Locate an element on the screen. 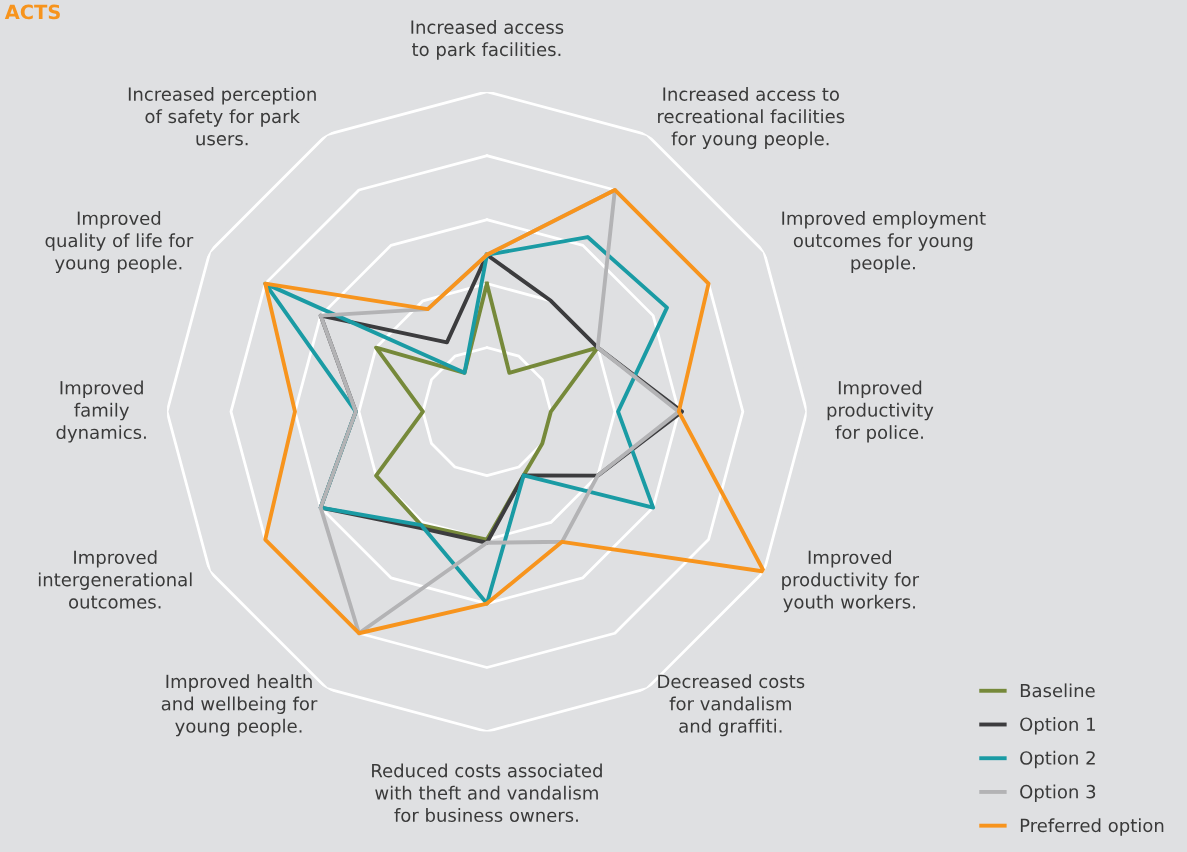 The image size is (1187, 852). spoke-label: Improved health and wellbeing for young people. is located at coordinates (239, 705).